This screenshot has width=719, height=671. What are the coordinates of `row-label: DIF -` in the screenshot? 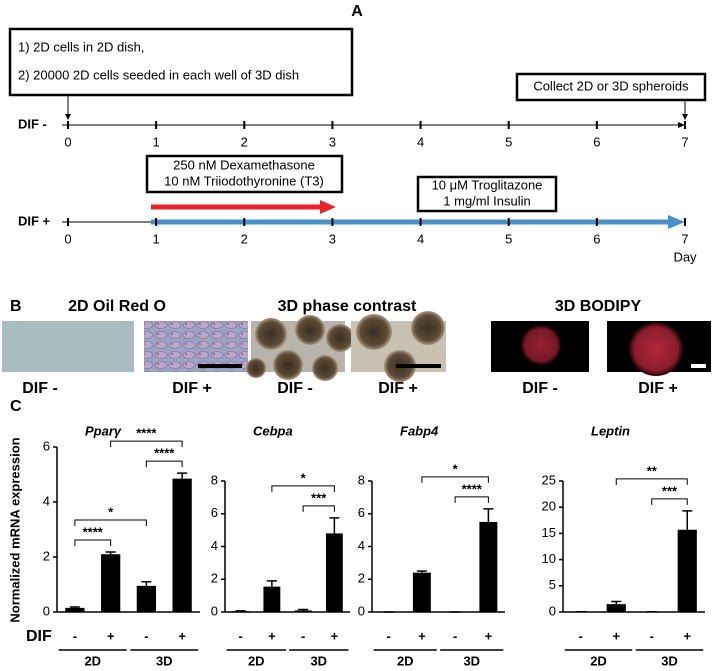 It's located at (32, 123).